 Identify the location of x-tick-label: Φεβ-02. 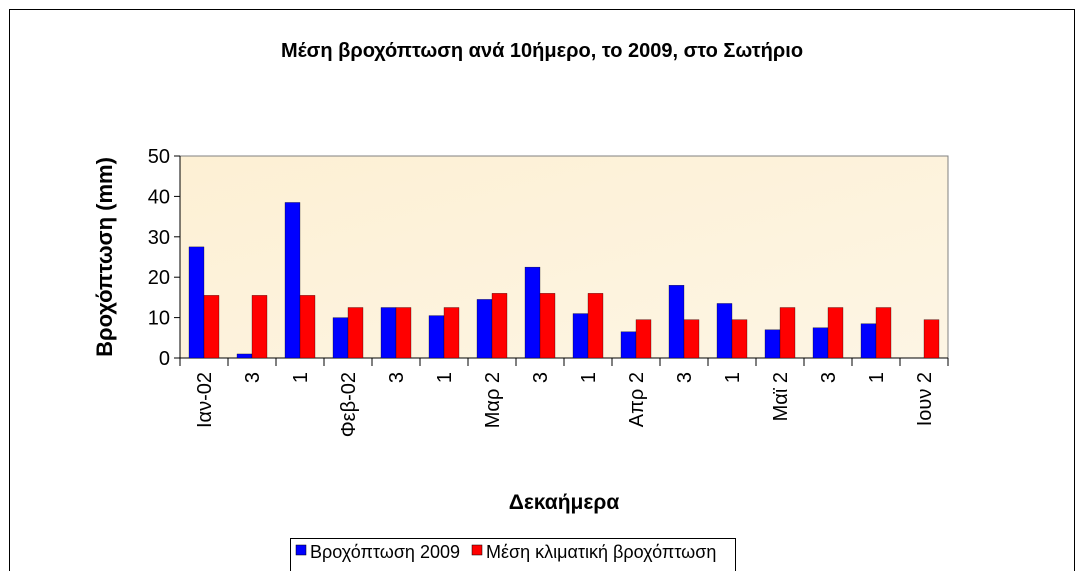
(349, 404).